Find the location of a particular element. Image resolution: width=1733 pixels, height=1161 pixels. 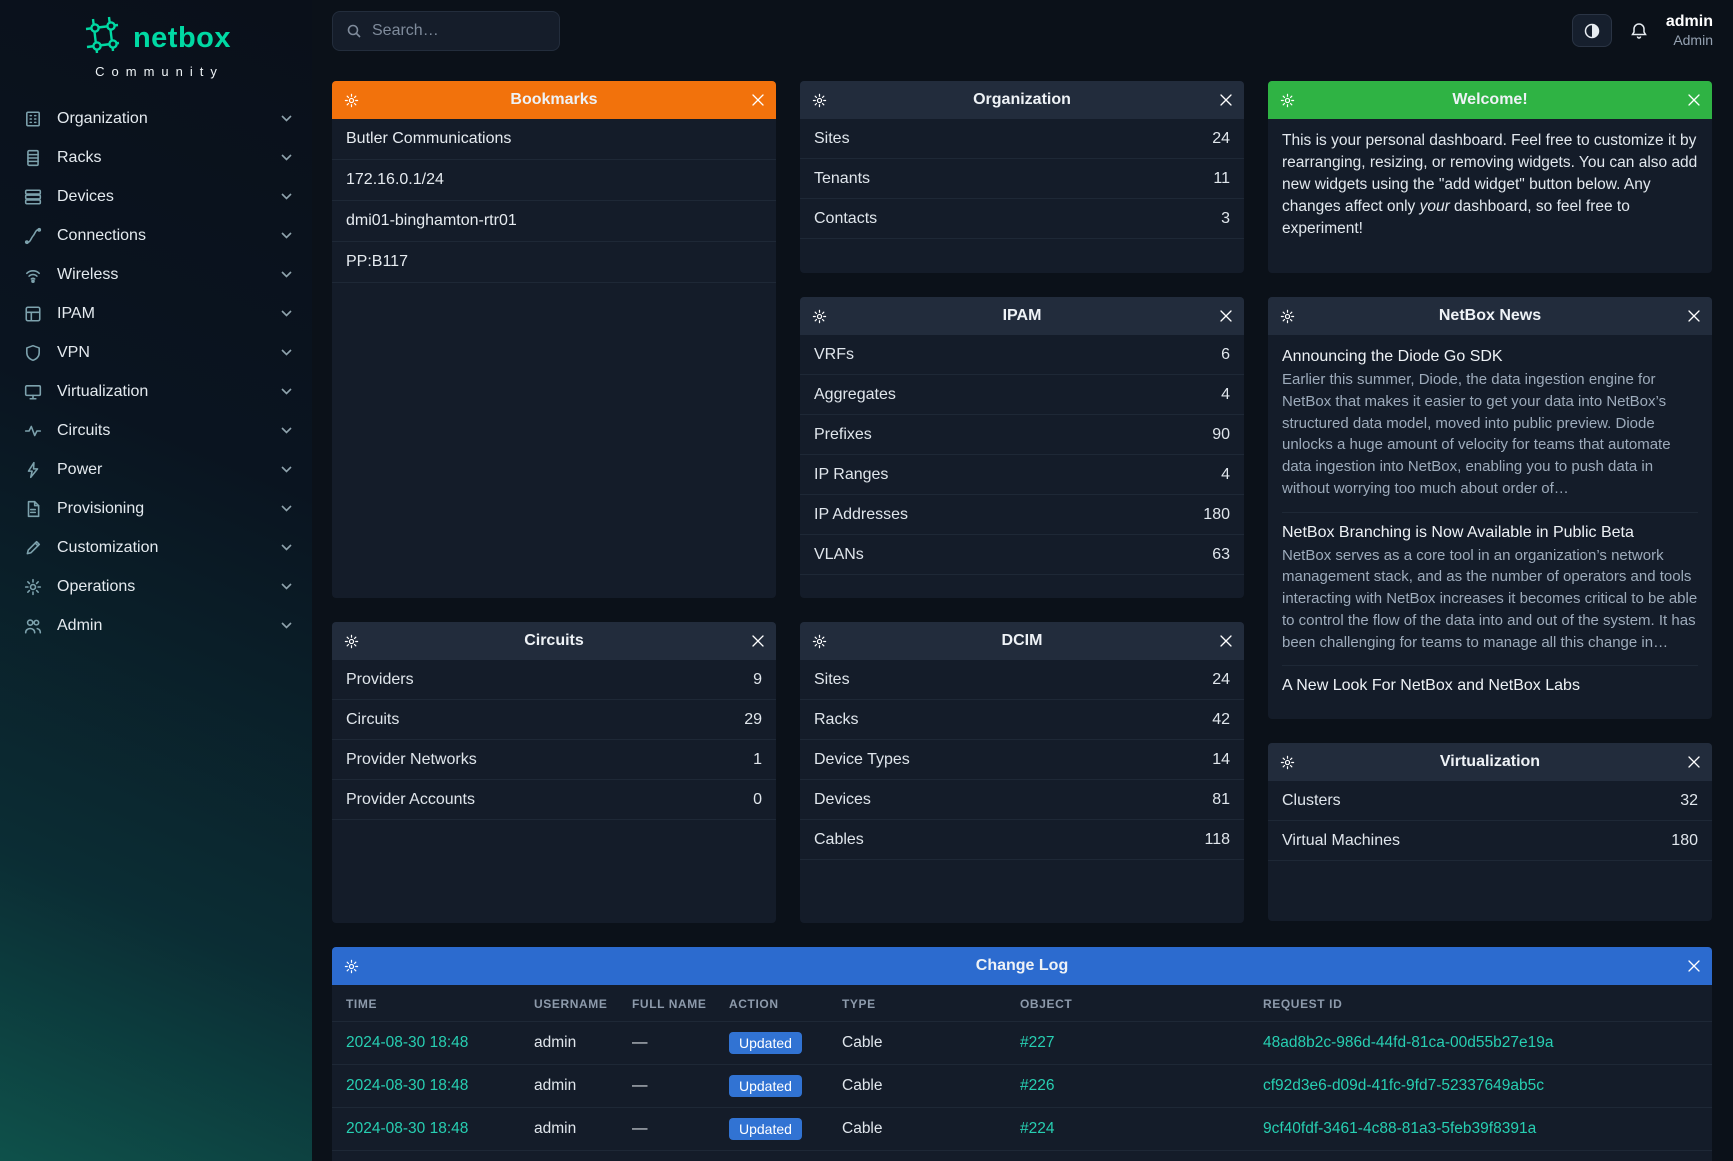

changelog-object-link: #224 is located at coordinates (1037, 1128).